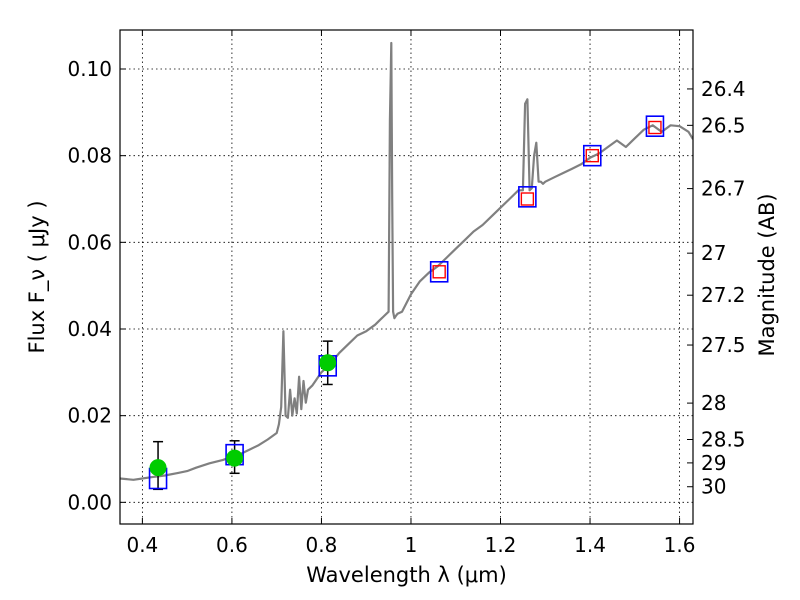  What do you see at coordinates (89, 329) in the screenshot?
I see `y-tick-label: 0.04` at bounding box center [89, 329].